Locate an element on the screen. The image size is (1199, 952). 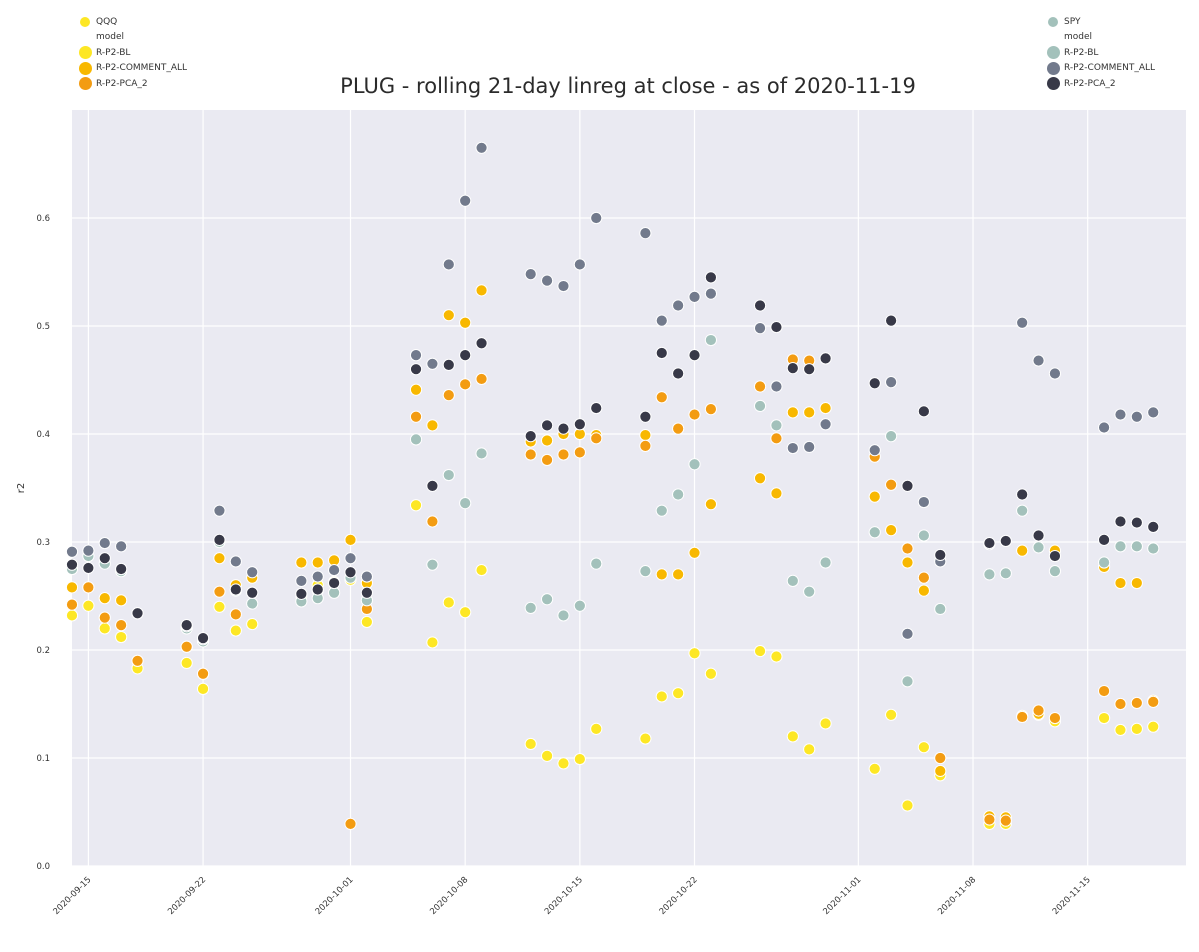
y-tick-label: 0.6 is located at coordinates (43, 219).